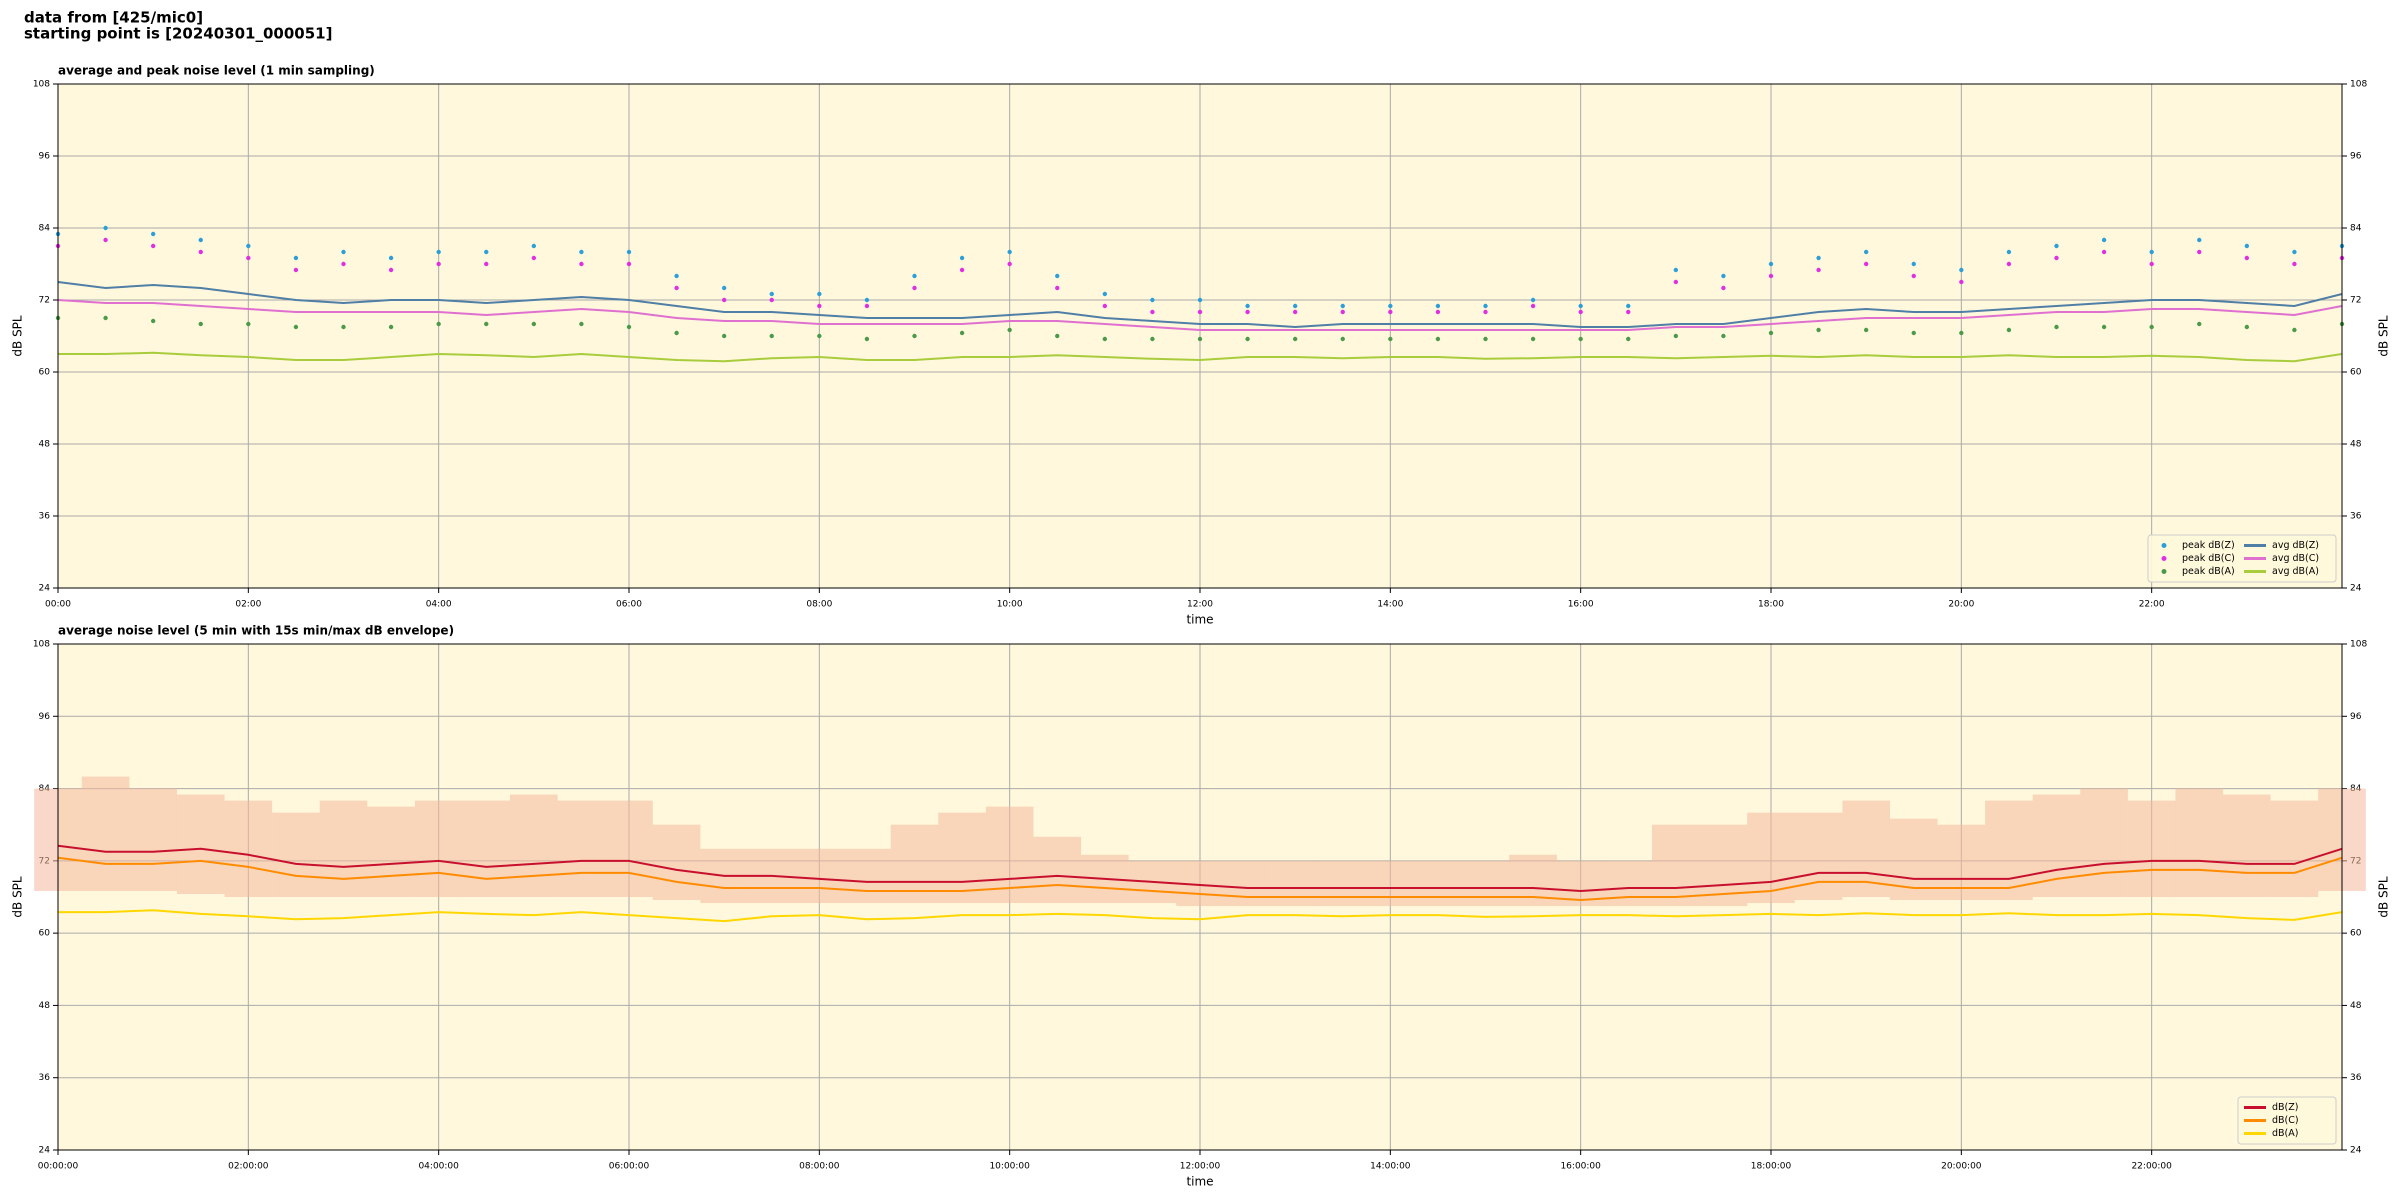 This screenshot has width=2400, height=1204. What do you see at coordinates (248, 1167) in the screenshot?
I see `x-tick-label: 02:00:00` at bounding box center [248, 1167].